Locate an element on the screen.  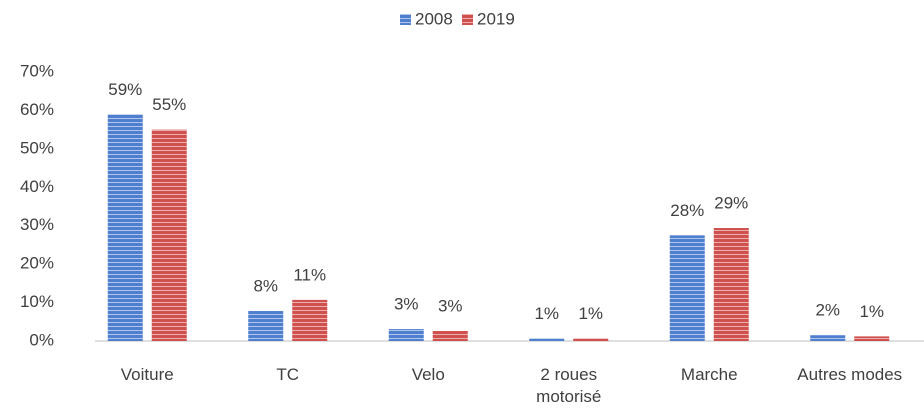
x-tick-label: TC is located at coordinates (288, 374).